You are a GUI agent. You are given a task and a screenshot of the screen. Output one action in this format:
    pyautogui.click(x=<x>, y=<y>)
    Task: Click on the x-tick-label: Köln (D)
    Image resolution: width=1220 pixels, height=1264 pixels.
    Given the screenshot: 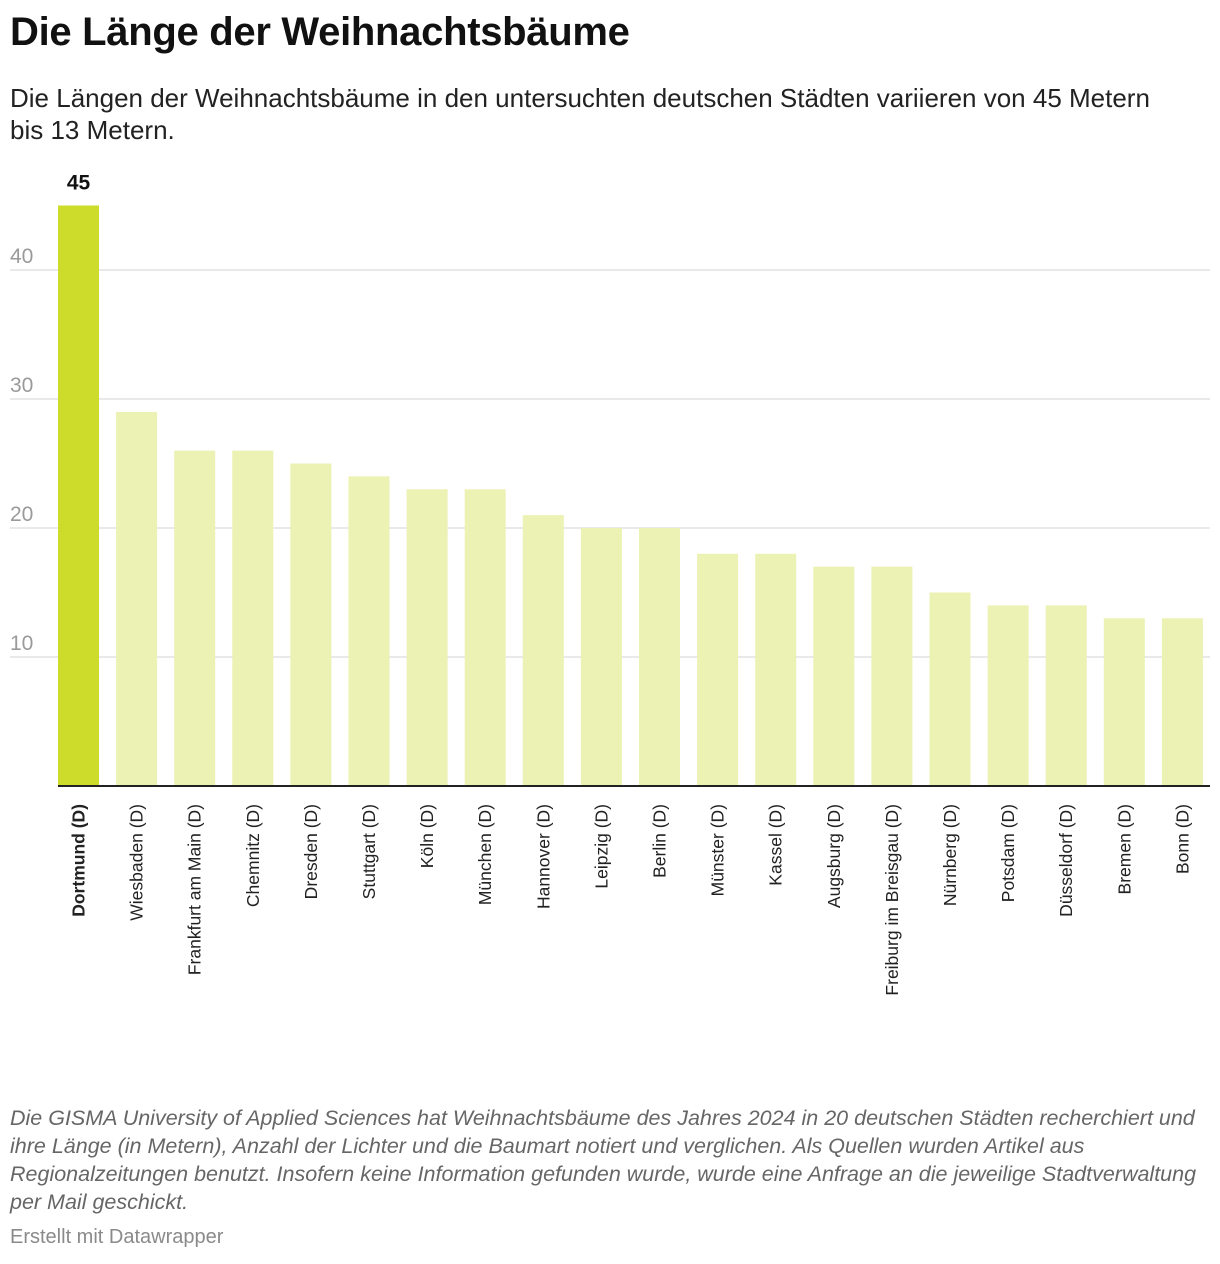 What is the action you would take?
    pyautogui.click(x=427, y=836)
    